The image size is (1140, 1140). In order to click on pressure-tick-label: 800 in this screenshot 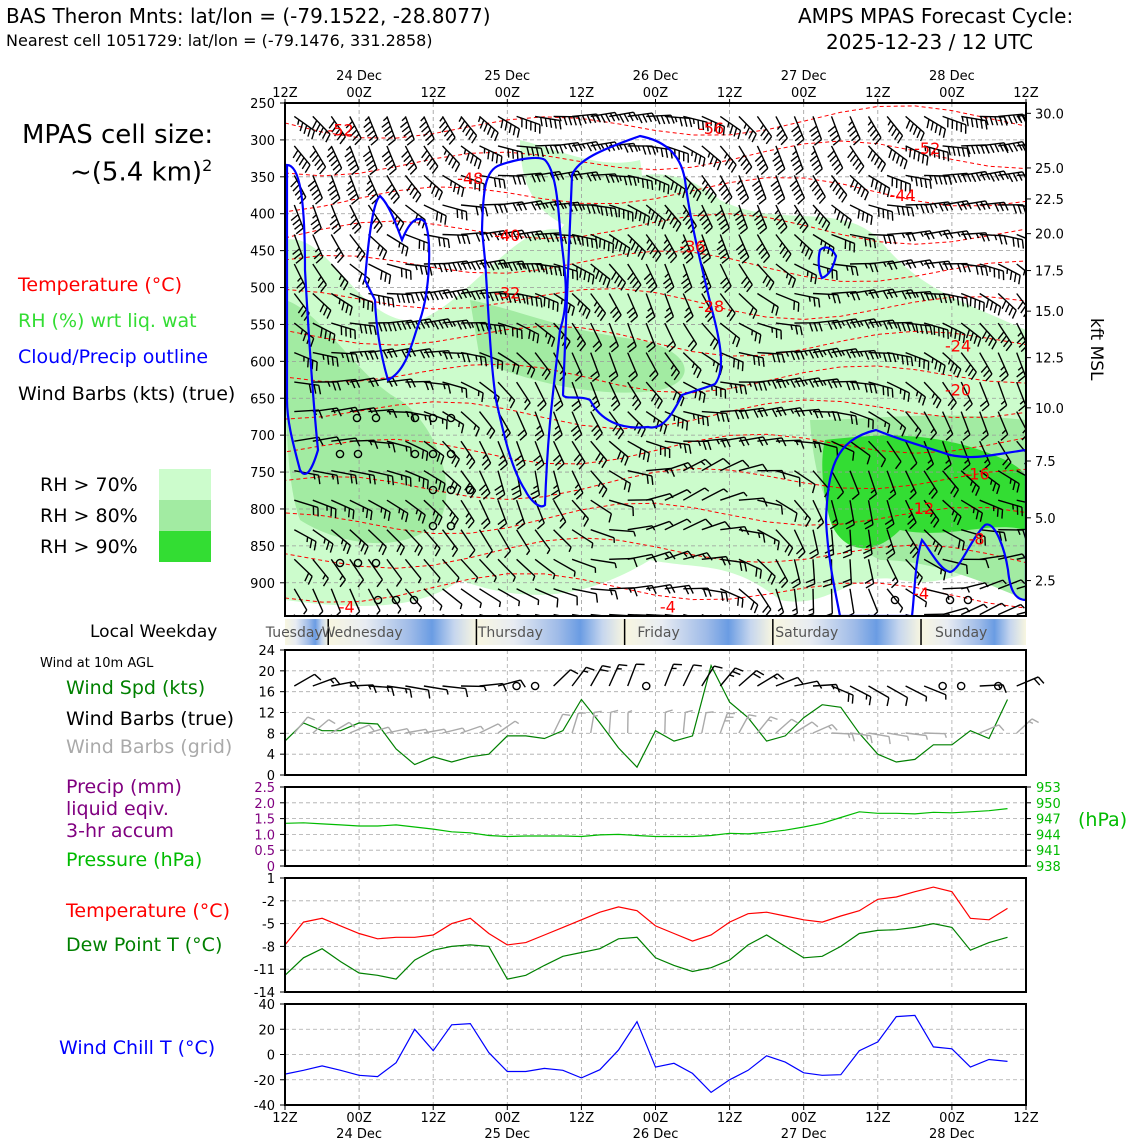, I will do `click(262, 510)`.